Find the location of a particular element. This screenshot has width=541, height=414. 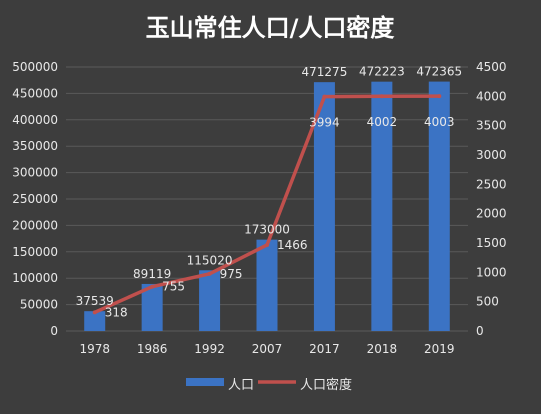

bar-value-label: 471275 is located at coordinates (325, 72).